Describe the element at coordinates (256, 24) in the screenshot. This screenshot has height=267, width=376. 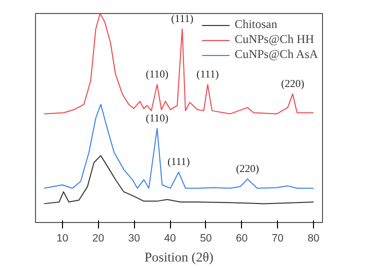
I see `legend-label: Chitosan` at that location.